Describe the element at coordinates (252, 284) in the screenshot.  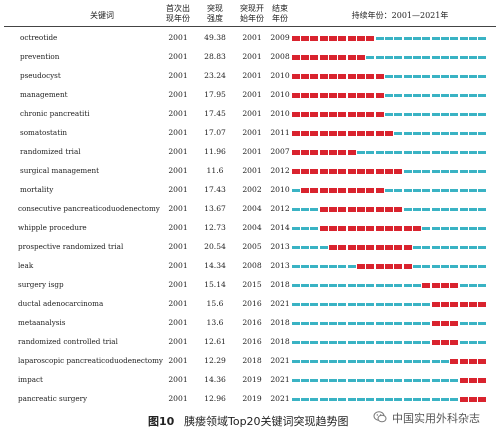
I see `burst-start-value: 2015` at that location.